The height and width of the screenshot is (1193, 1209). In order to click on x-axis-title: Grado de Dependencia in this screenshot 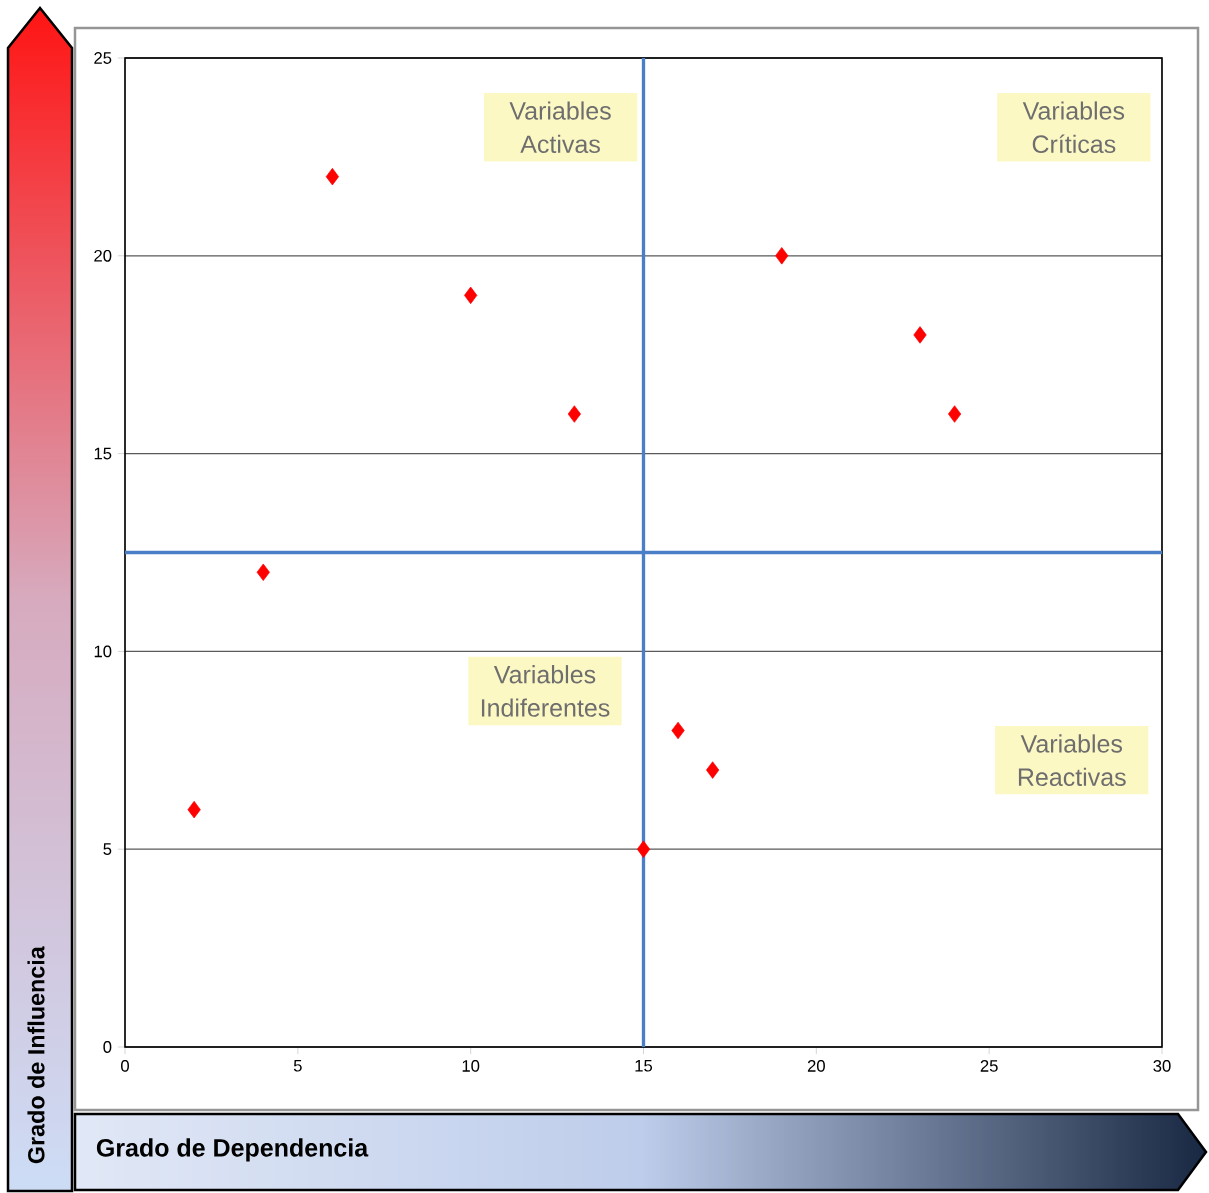, I will do `click(232, 1150)`.